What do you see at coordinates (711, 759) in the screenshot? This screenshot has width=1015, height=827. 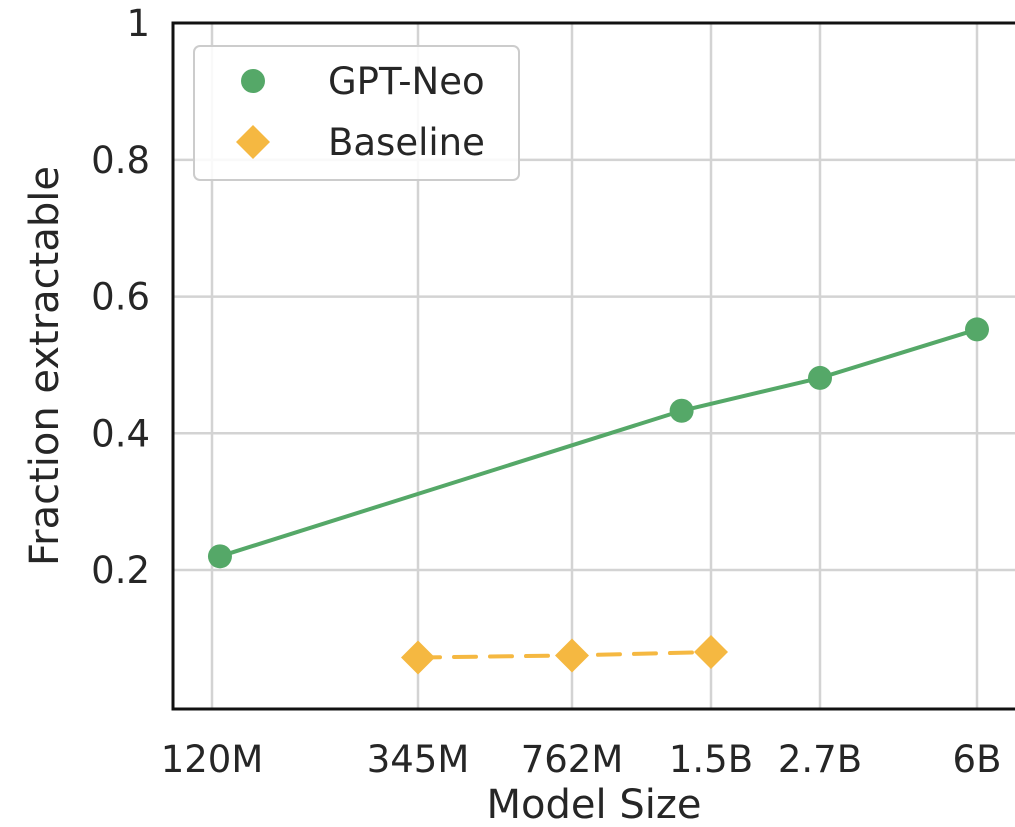 I see `x-tick-label: 1.5B` at bounding box center [711, 759].